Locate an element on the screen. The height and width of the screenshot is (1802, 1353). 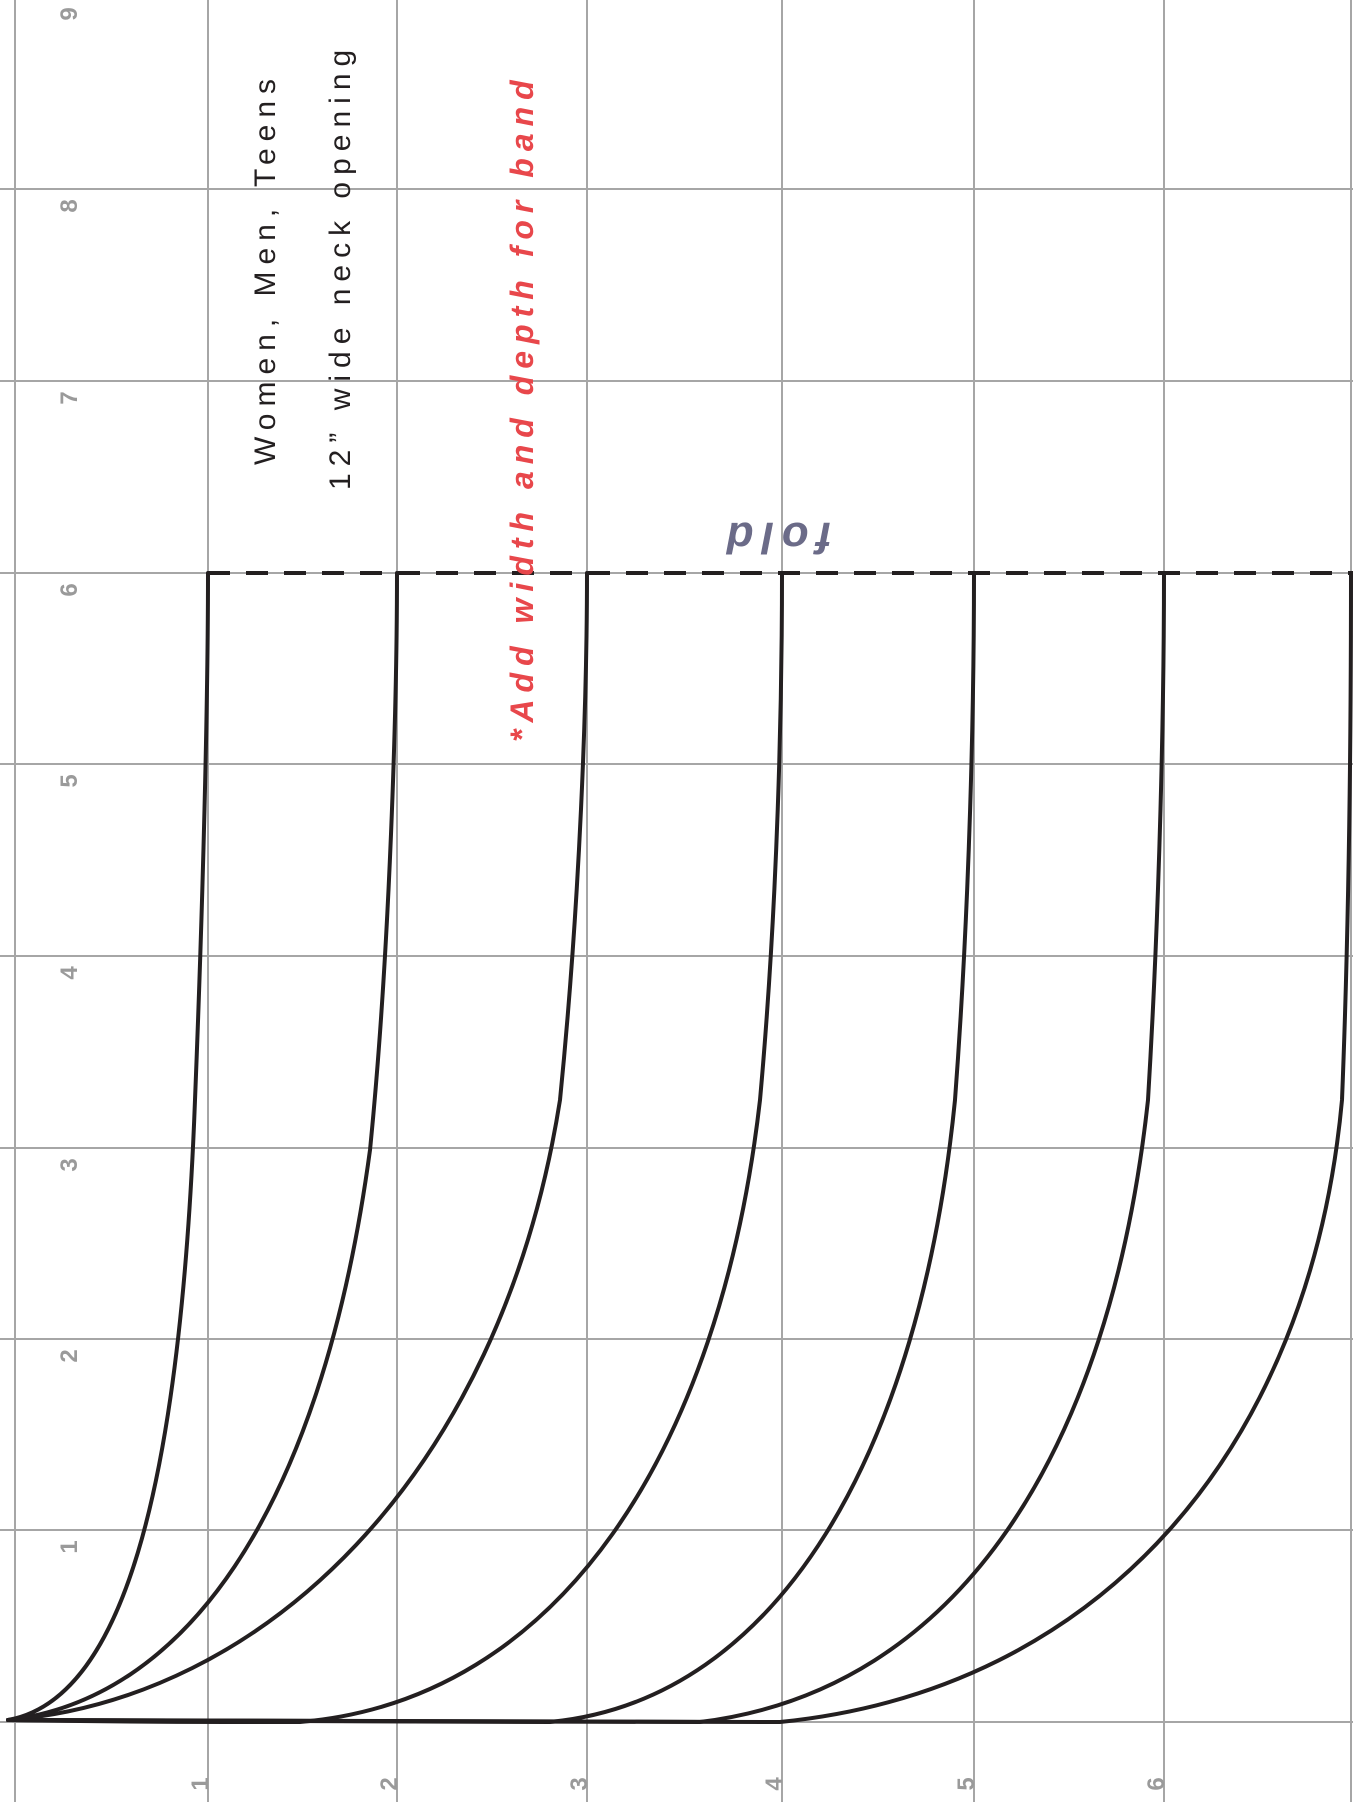
column-label-6: 6 is located at coordinates (1156, 1783).